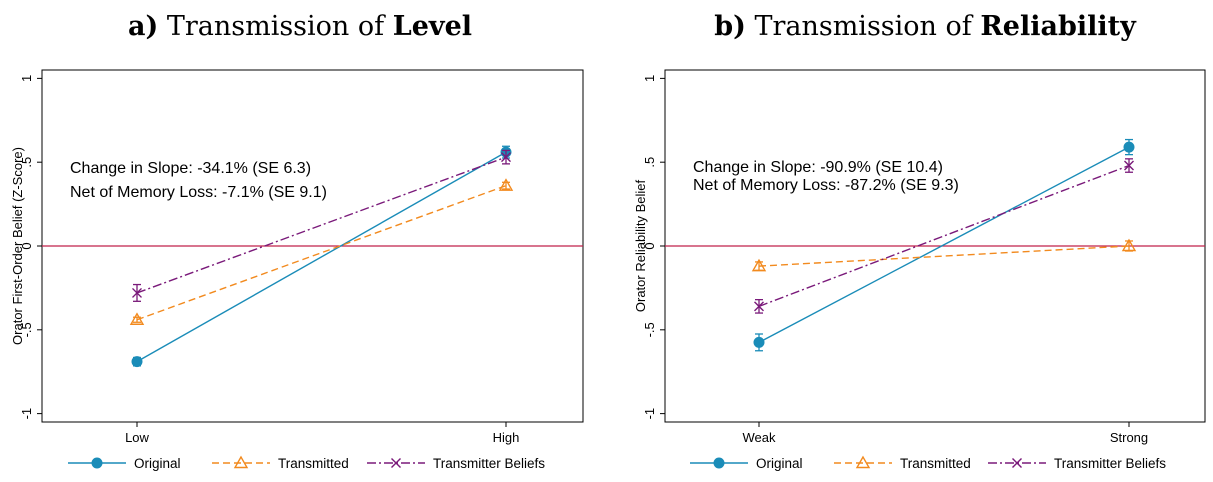 This screenshot has height=482, width=1213. Describe the element at coordinates (17, 246) in the screenshot. I see `y-axis-label: Orator First-Order Belief (Z-Score)` at that location.